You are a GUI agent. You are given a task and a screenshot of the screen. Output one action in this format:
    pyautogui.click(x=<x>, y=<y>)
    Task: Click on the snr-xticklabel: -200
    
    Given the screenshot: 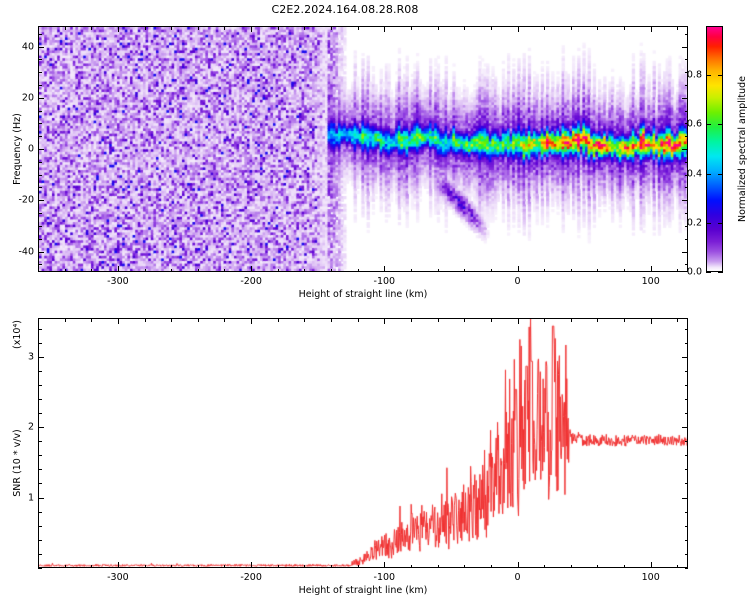 What is the action you would take?
    pyautogui.click(x=251, y=577)
    